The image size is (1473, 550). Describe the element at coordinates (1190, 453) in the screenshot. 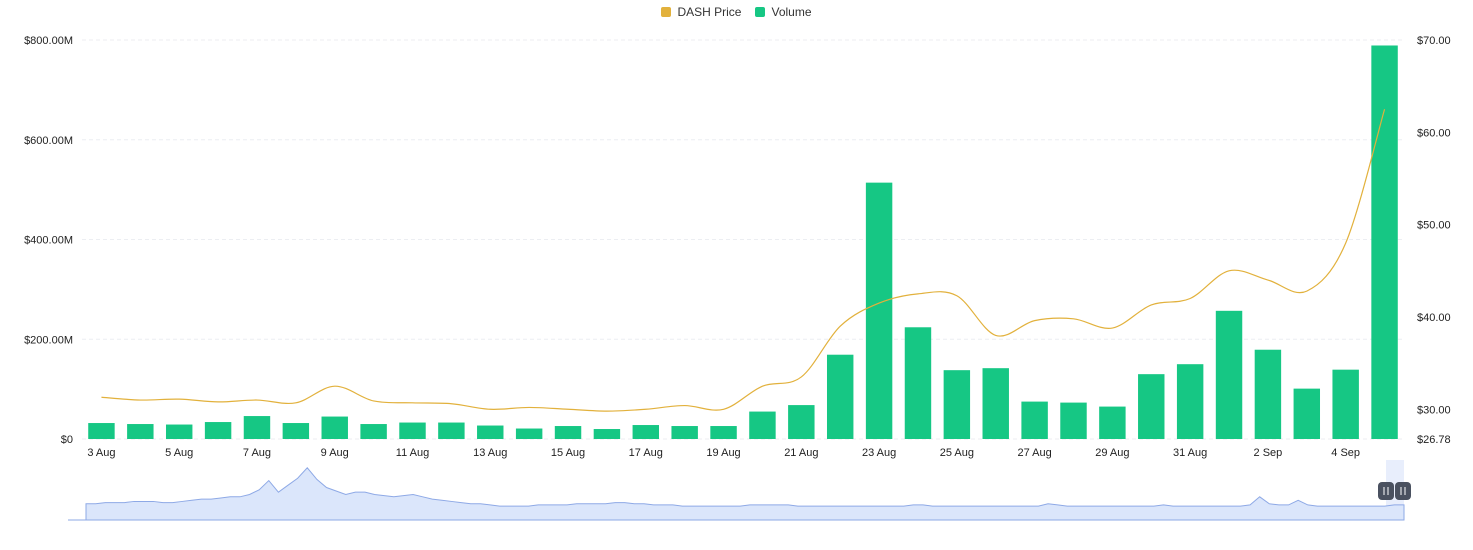

I see `x-tick-label: 31 Aug` at that location.